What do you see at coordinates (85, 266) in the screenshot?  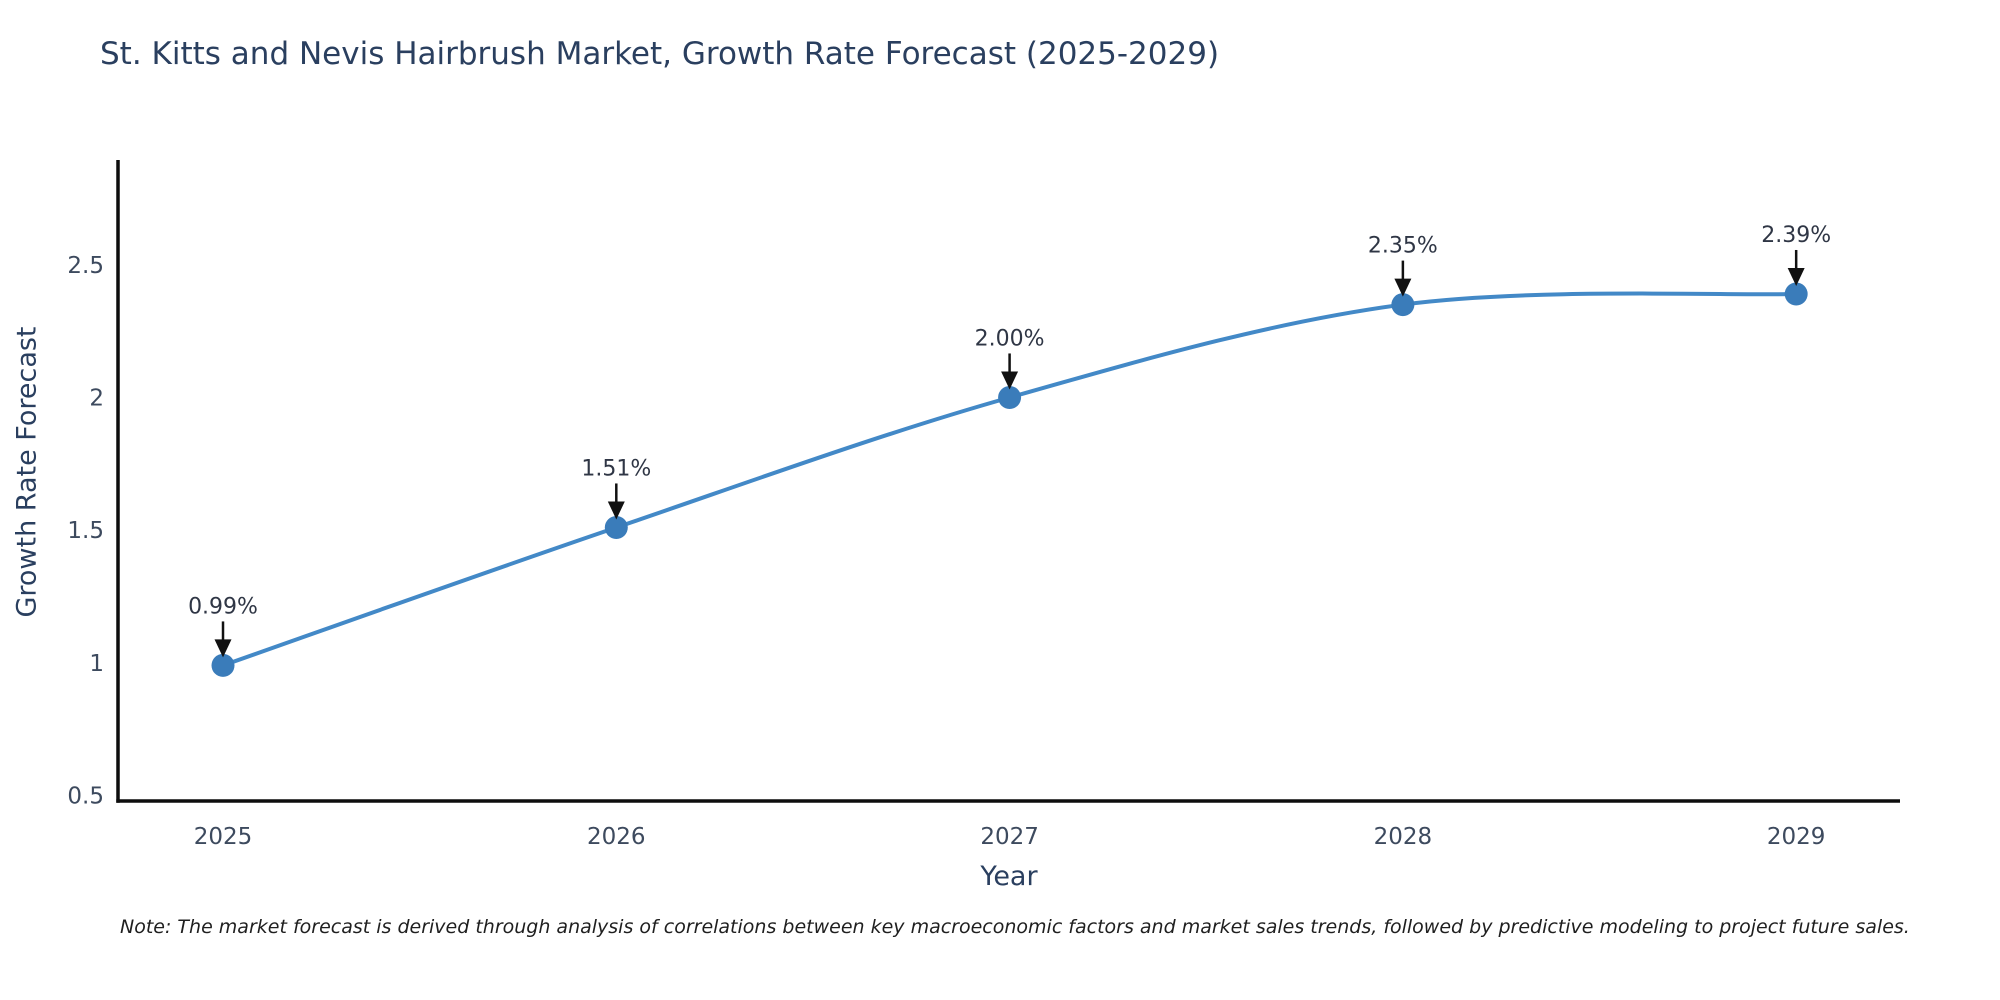 I see `y-tick-label: 2.5` at bounding box center [85, 266].